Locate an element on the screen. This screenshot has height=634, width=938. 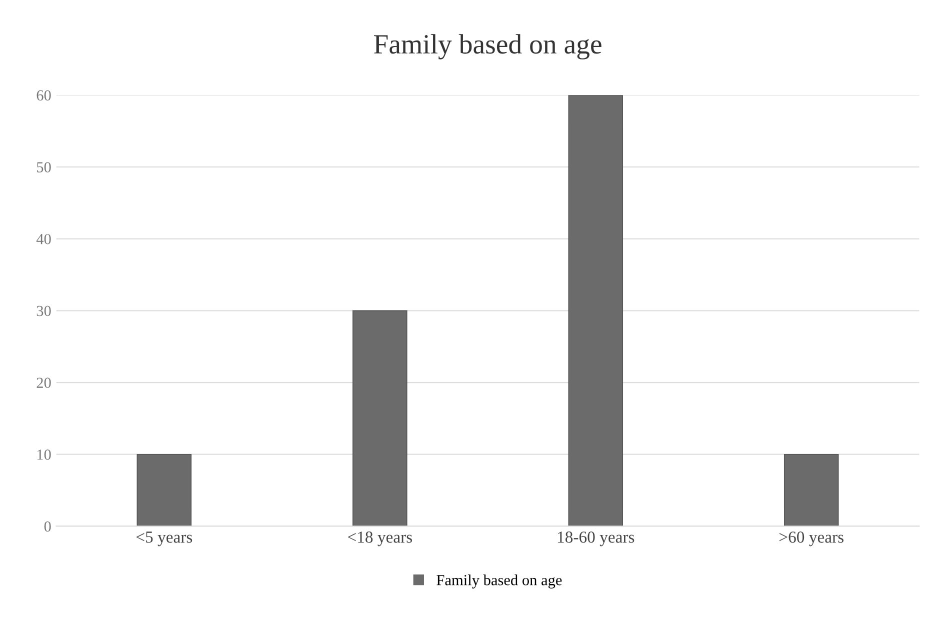
y-tick-label: 40 is located at coordinates (43, 239).